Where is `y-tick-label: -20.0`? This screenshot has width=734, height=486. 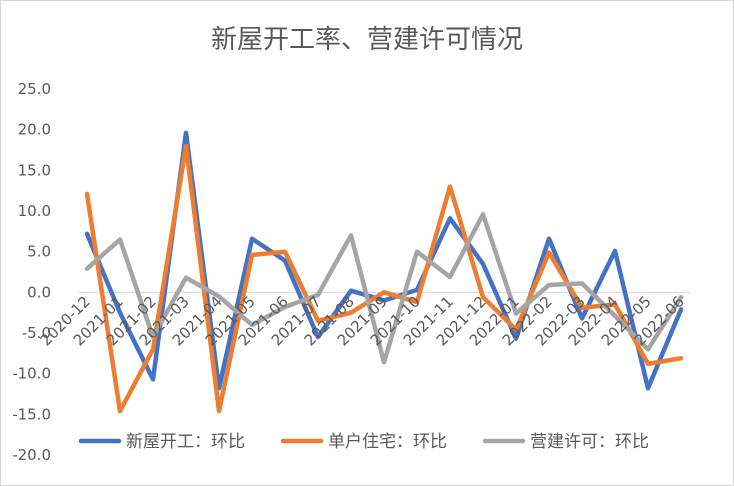 y-tick-label: -20.0 is located at coordinates (31, 455).